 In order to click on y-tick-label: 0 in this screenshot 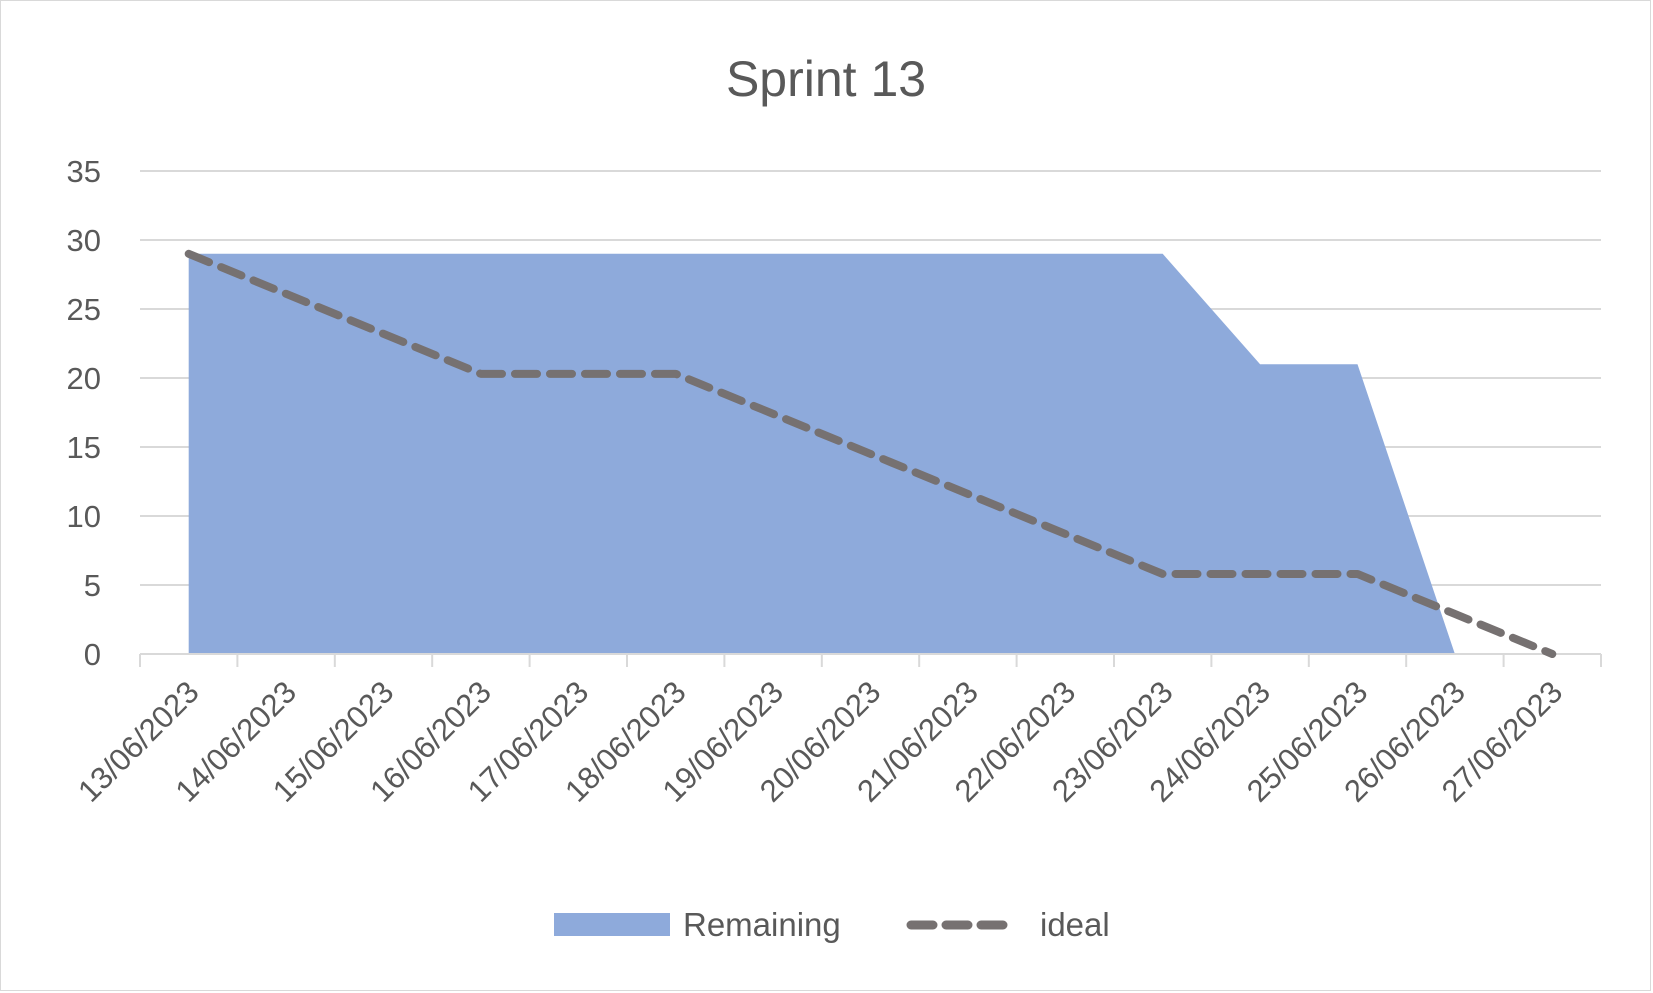, I will do `click(92, 654)`.